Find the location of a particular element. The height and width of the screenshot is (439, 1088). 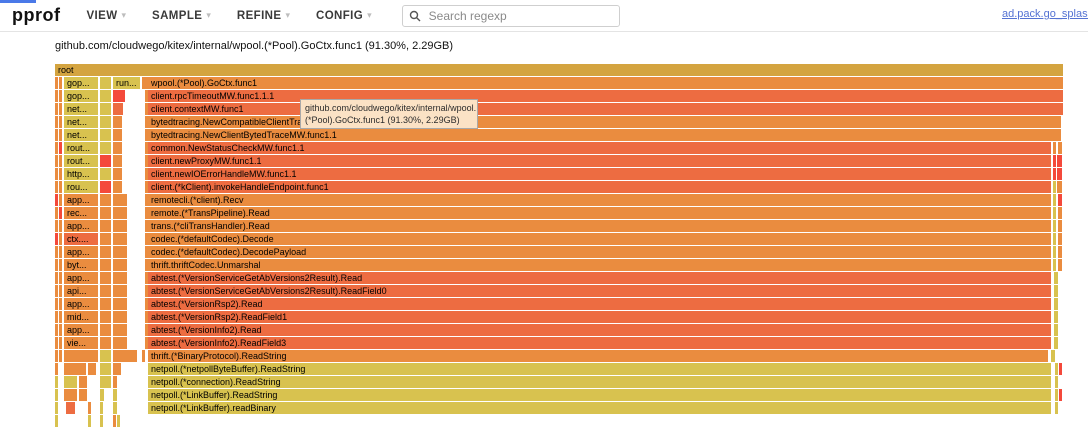

flame-cell: codec.(*defaultCodec).Decode is located at coordinates (599, 239).